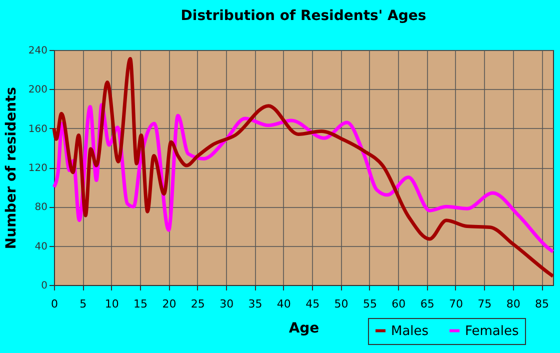 The image size is (560, 353). What do you see at coordinates (141, 304) in the screenshot?
I see `x-tick-label: 15` at bounding box center [141, 304].